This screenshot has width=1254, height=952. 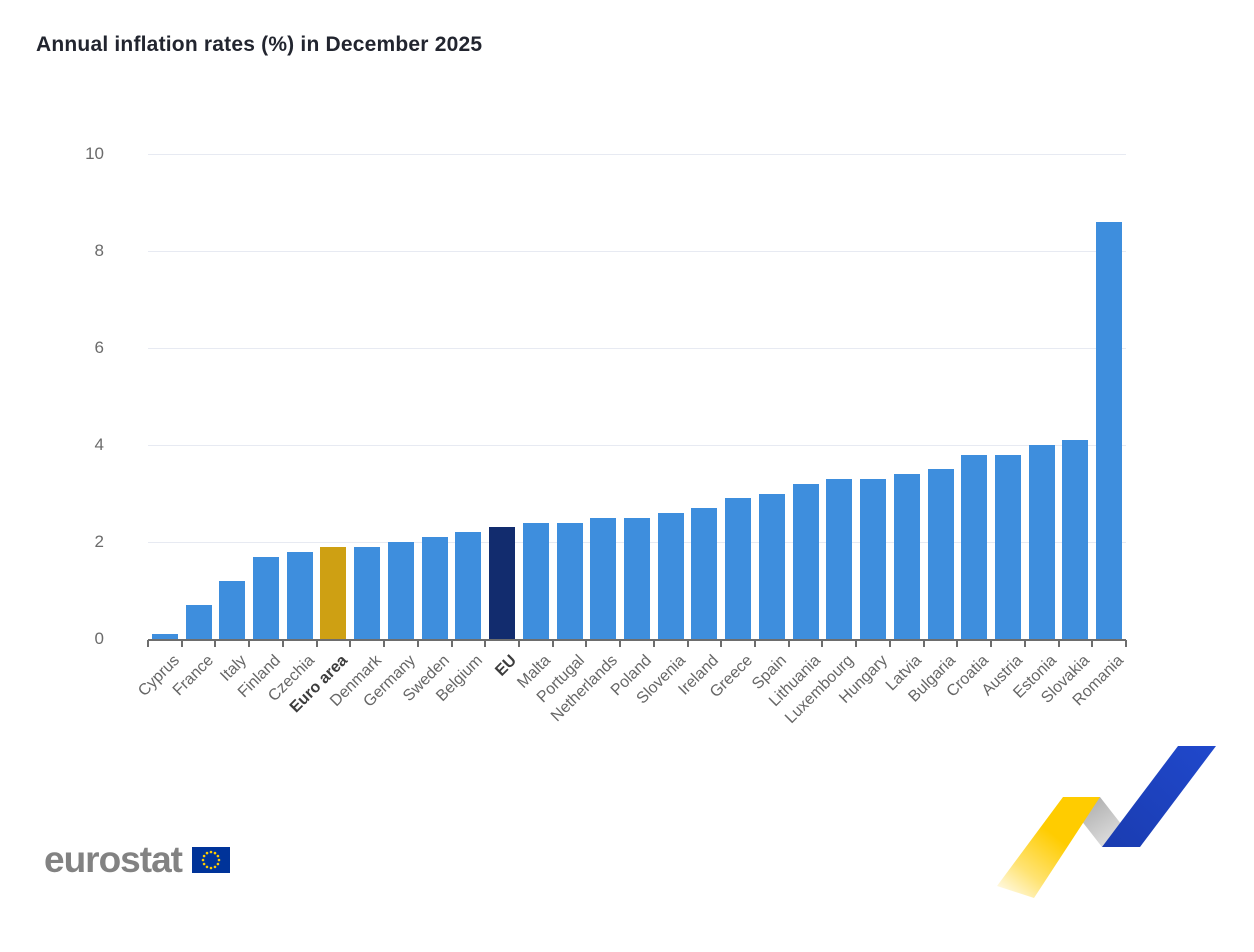 I want to click on bar-luxembourg, so click(x=839, y=558).